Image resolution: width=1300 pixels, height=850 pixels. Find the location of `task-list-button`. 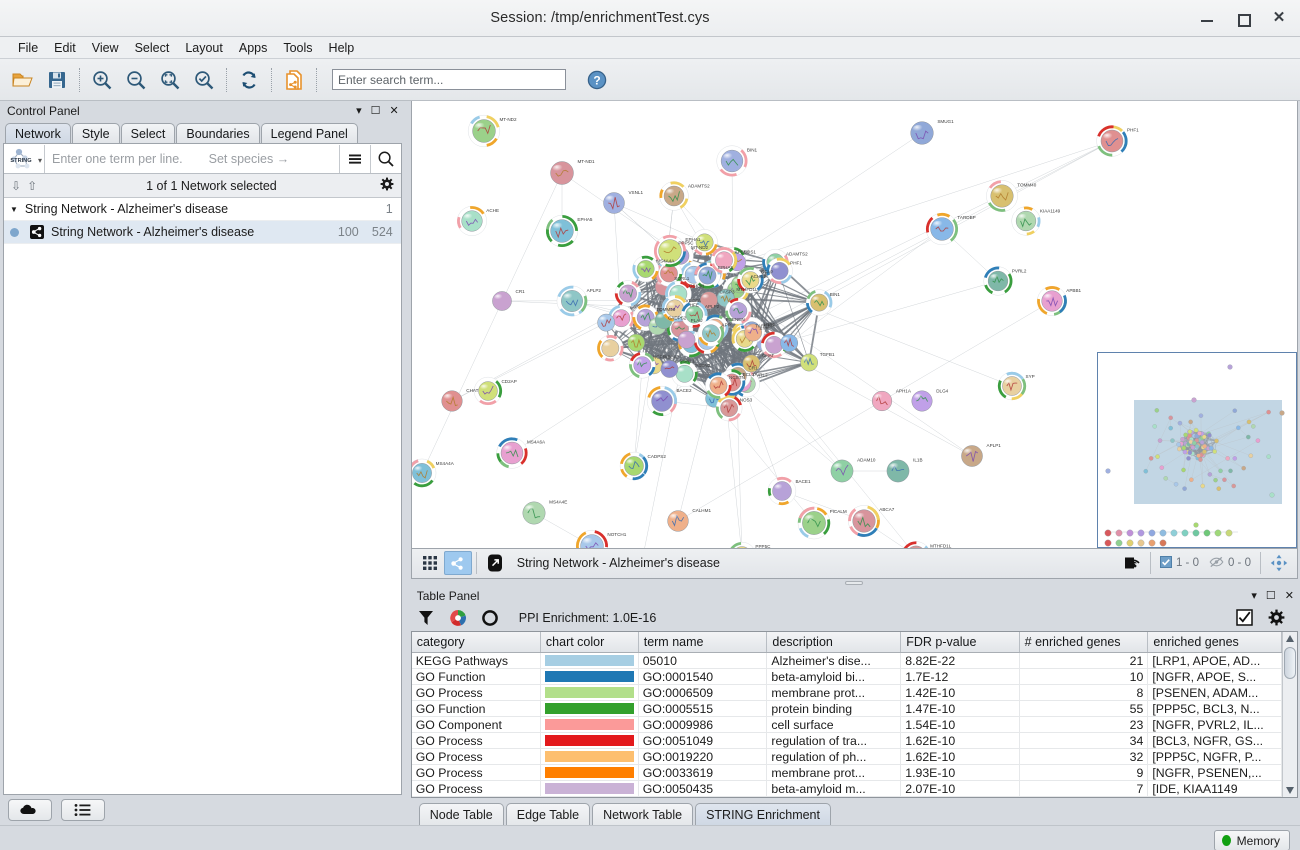

task-list-button is located at coordinates (83, 810).